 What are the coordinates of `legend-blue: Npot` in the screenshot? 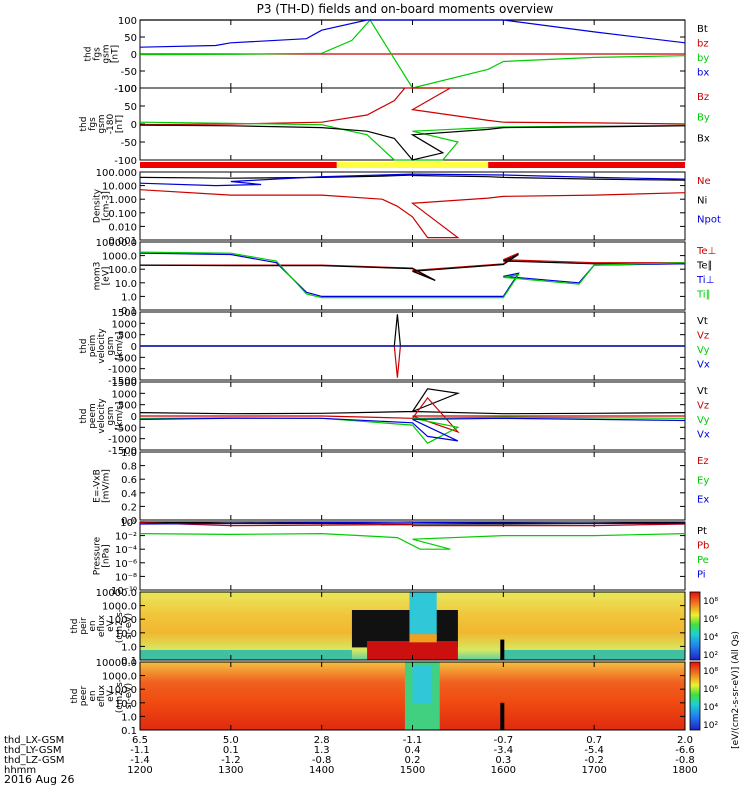 It's located at (709, 220).